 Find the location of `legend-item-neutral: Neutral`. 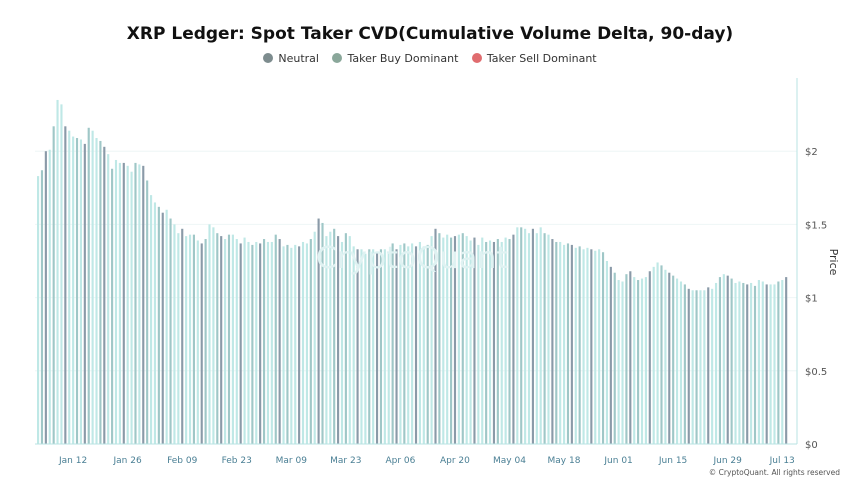

legend-item-neutral: Neutral is located at coordinates (291, 58).